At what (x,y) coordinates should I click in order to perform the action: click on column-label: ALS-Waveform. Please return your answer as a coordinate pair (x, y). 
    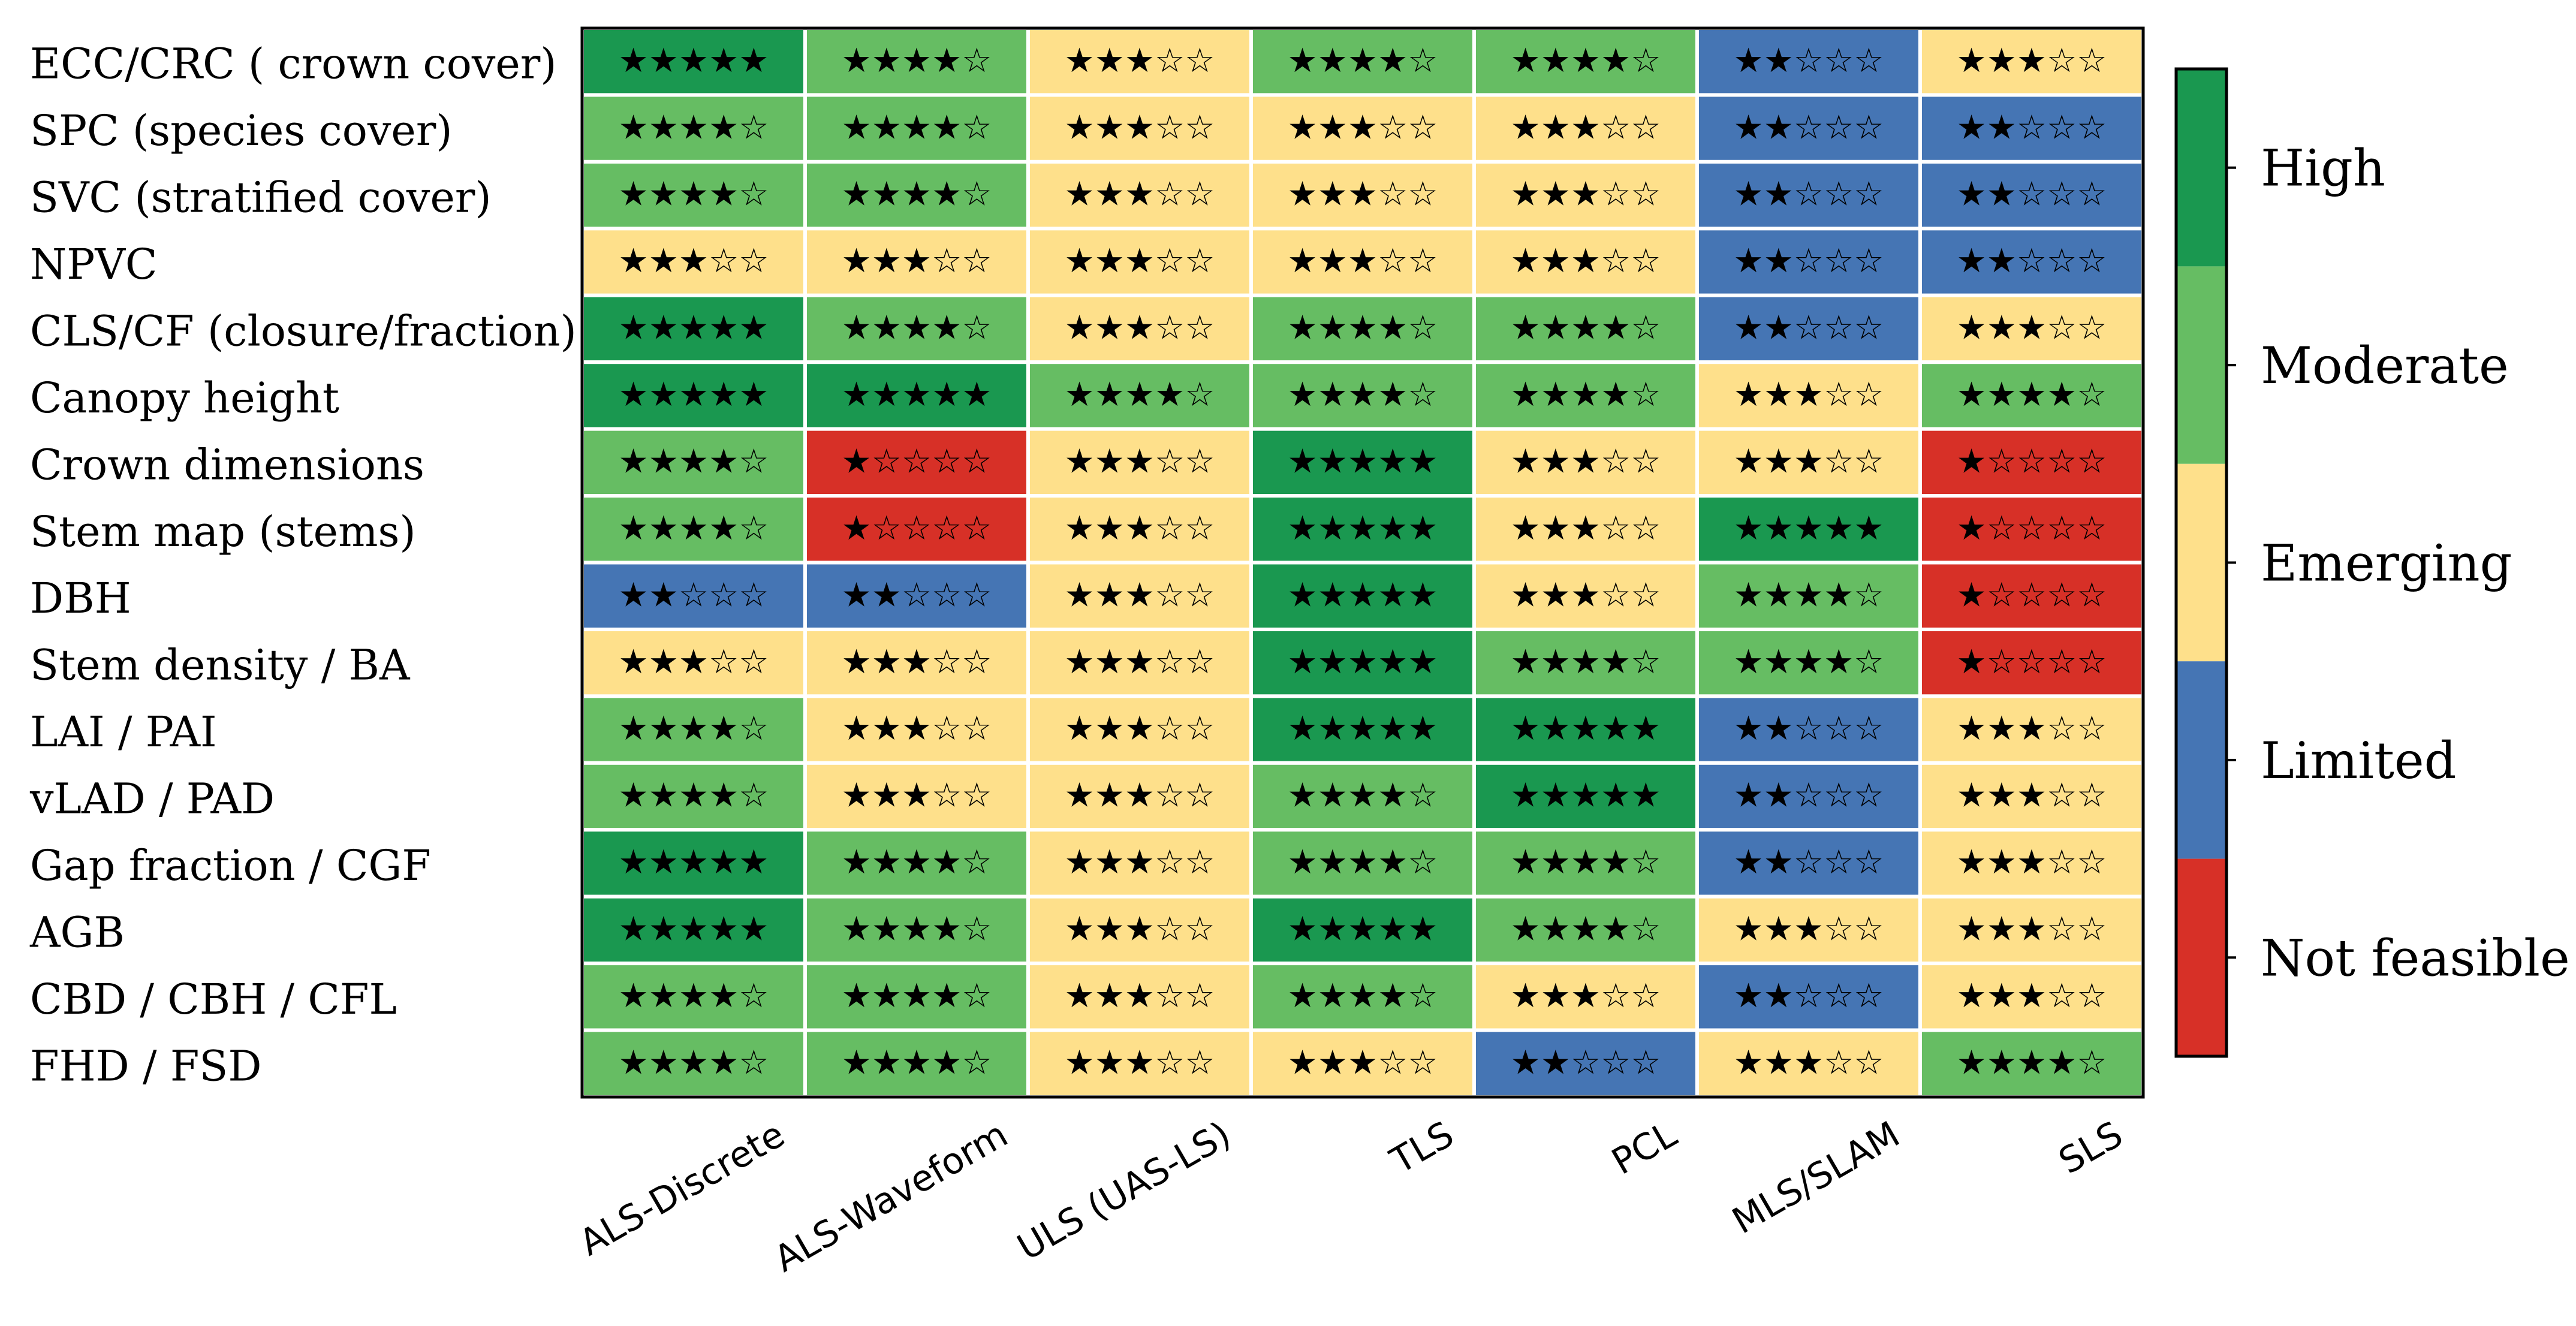
    Looking at the image, I should click on (891, 1197).